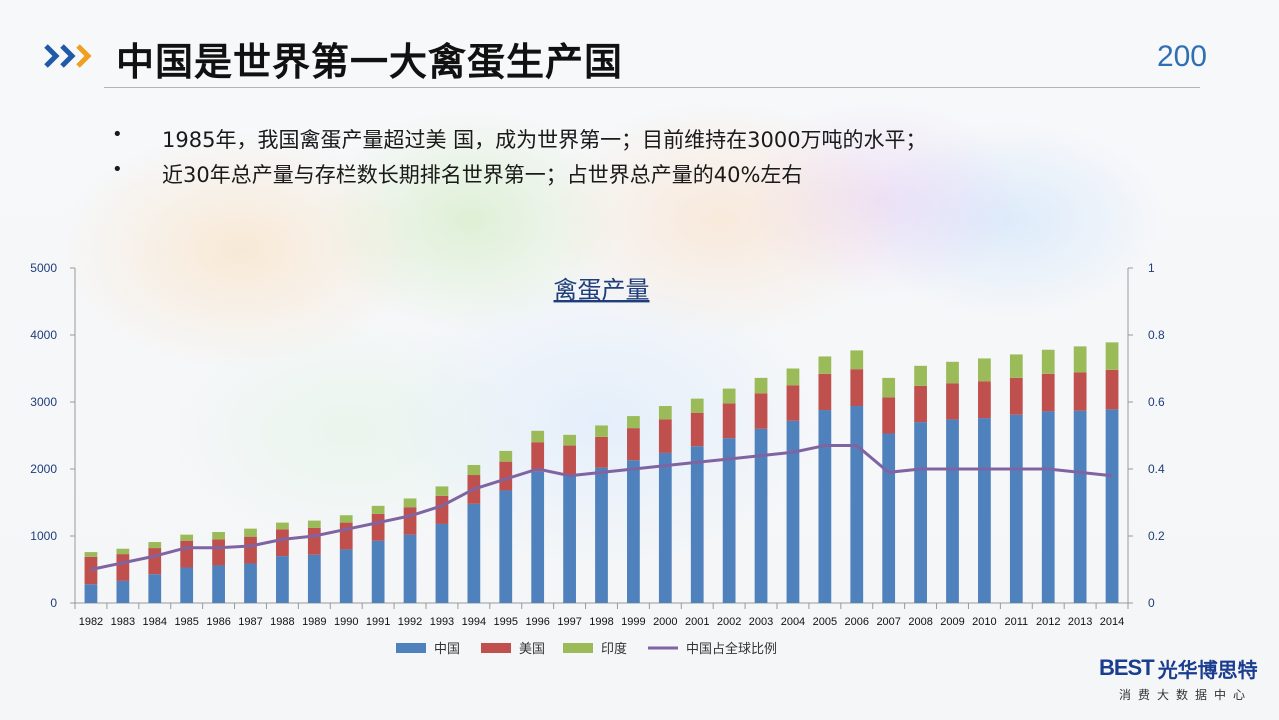 This screenshot has width=1279, height=720. I want to click on bullet-text: 近30年总产量与存栏数长期排名世界第一；占世界总产量的40%左右, so click(482, 175).